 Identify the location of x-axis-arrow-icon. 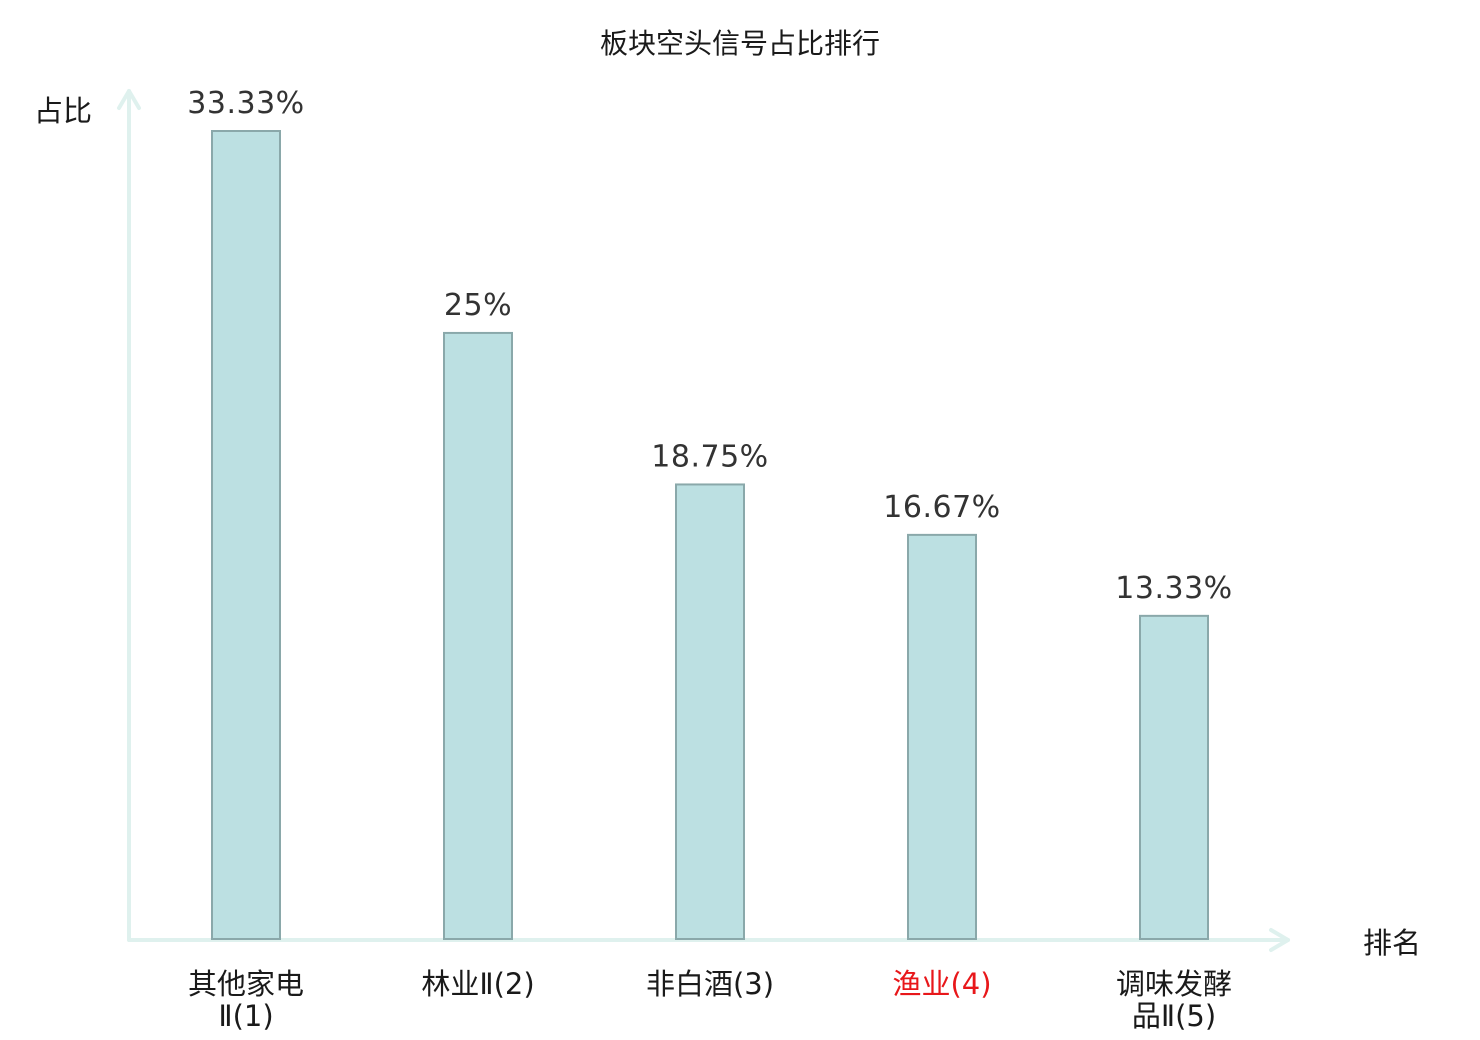
(1279, 940).